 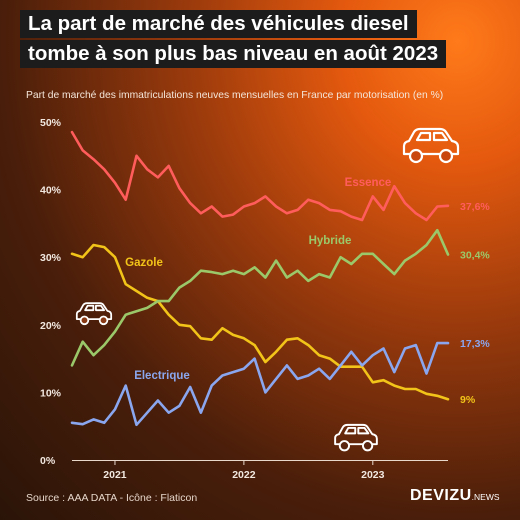 What do you see at coordinates (218, 24) in the screenshot?
I see `title-line-1: La part de marché des véhicules diesel` at bounding box center [218, 24].